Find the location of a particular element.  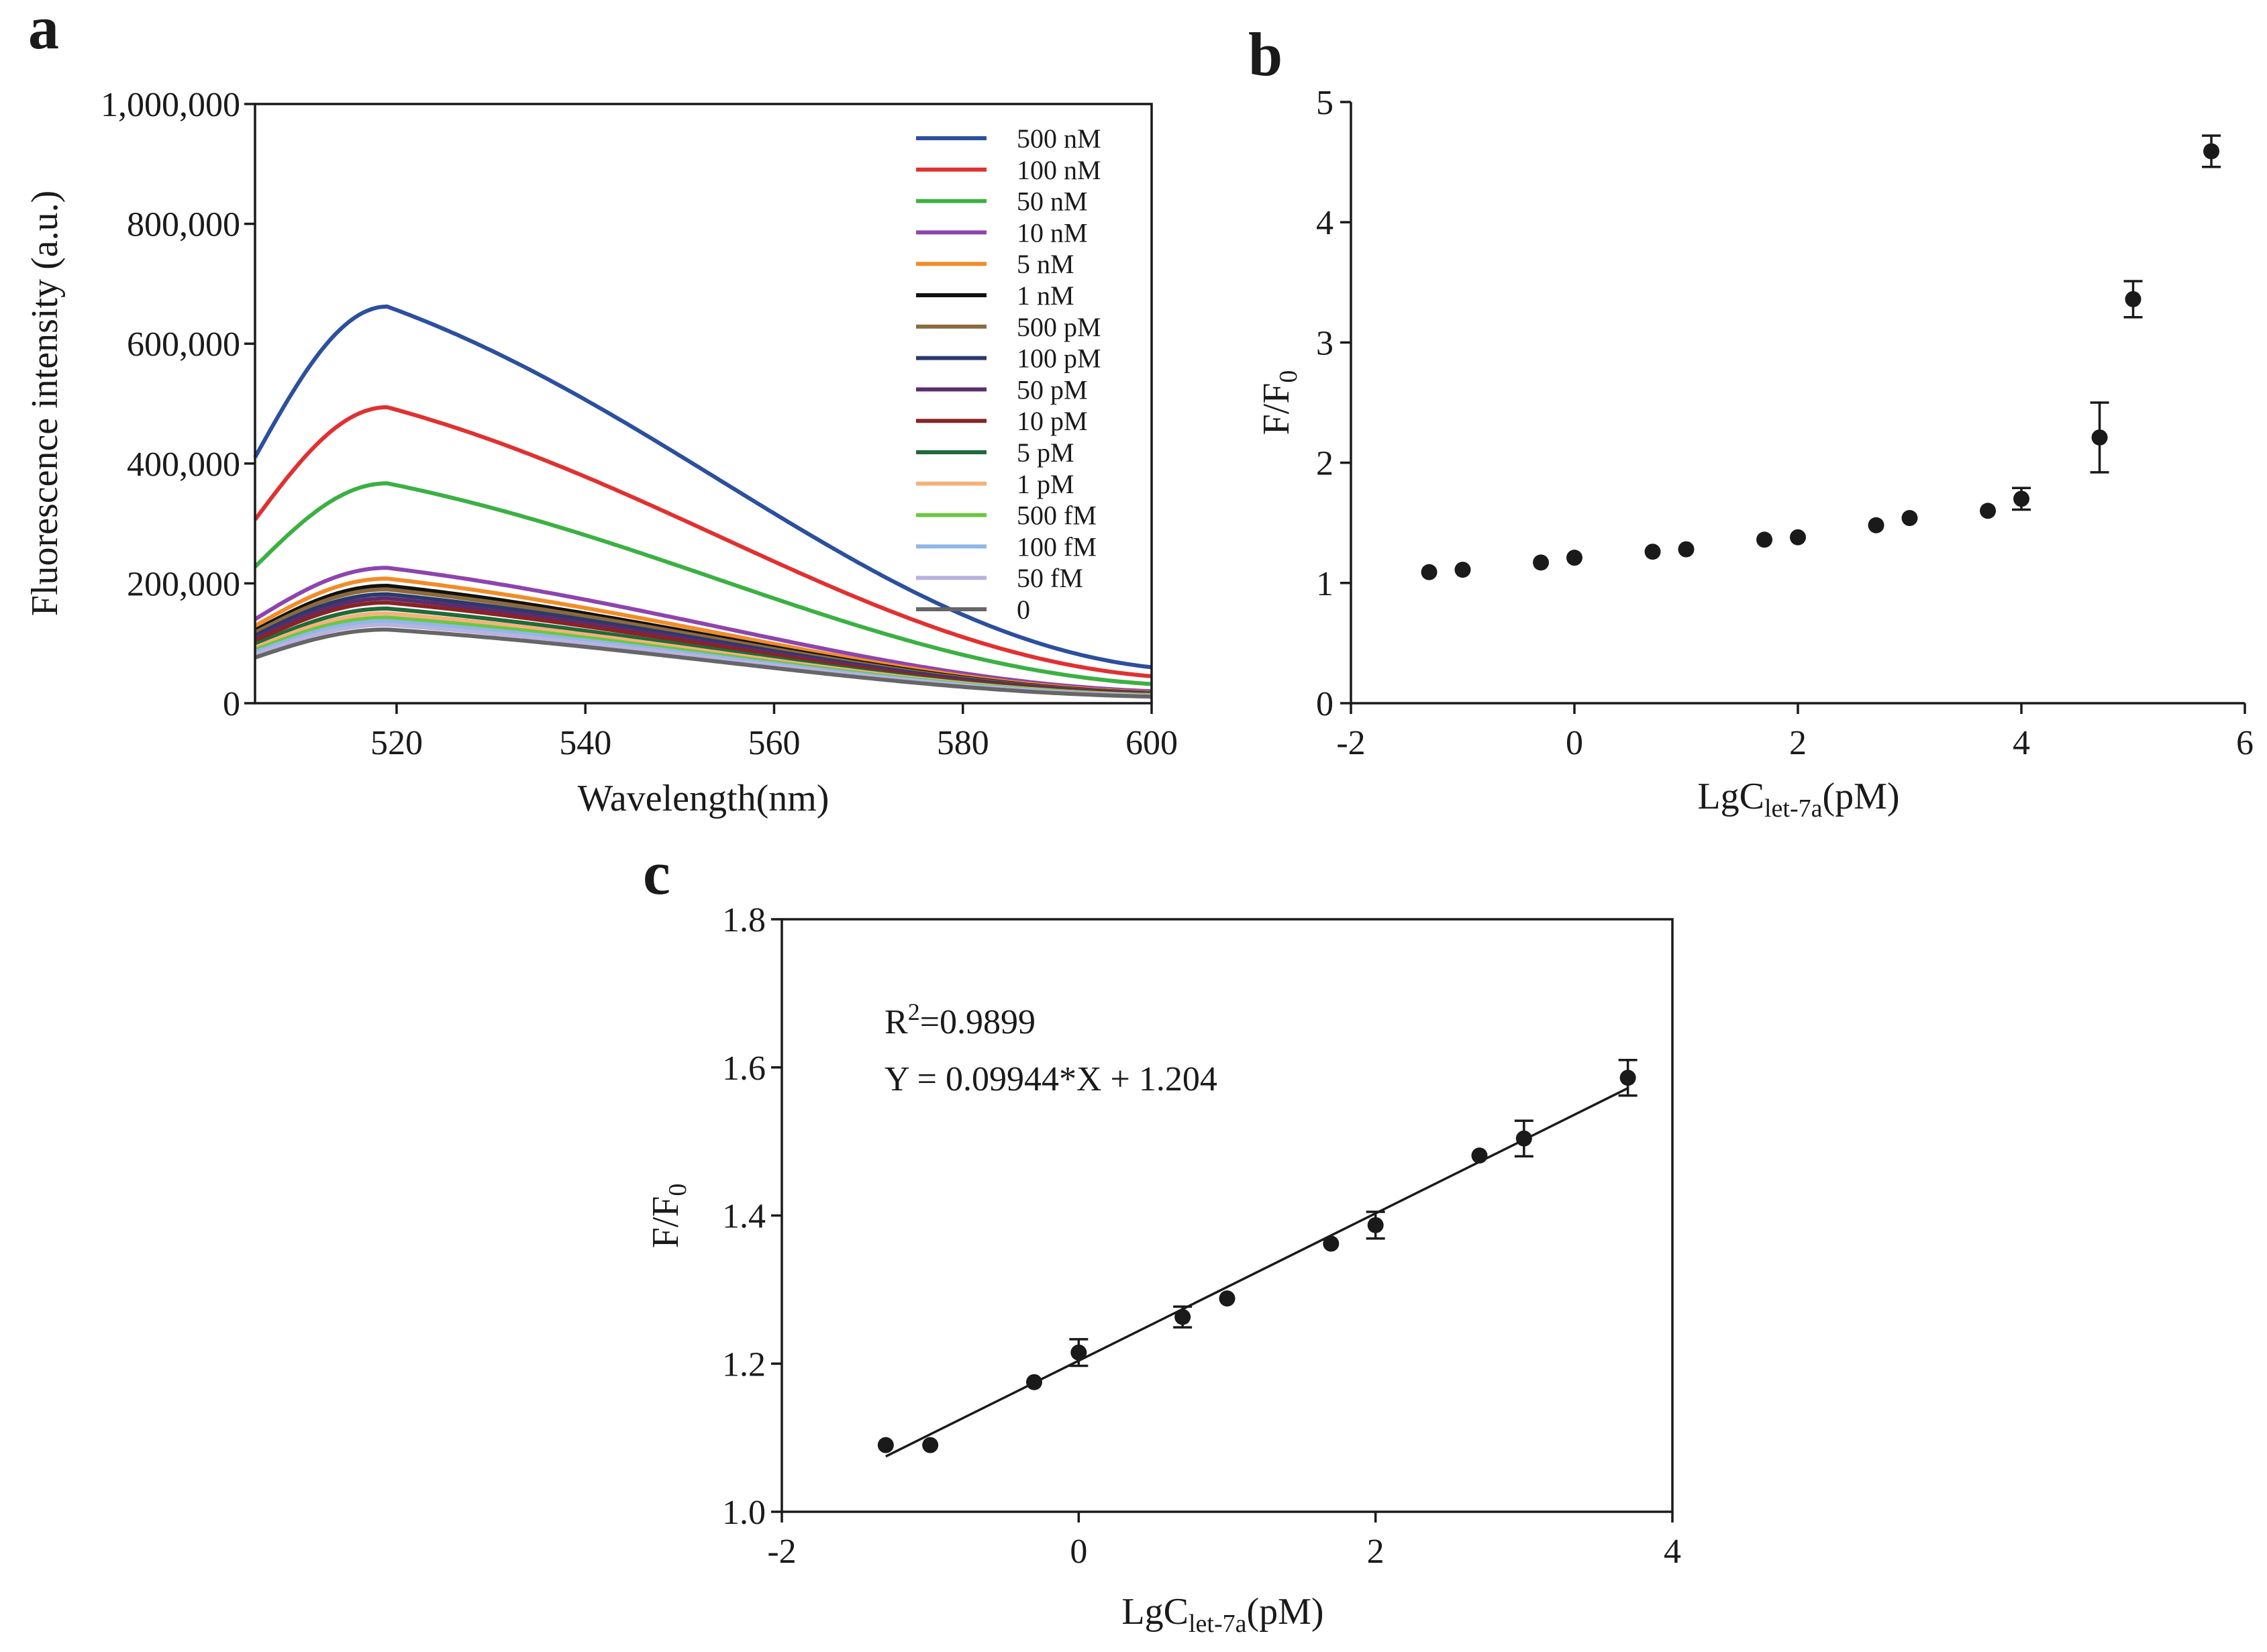

chart-a-legend-label-15: 0 is located at coordinates (1024, 610).